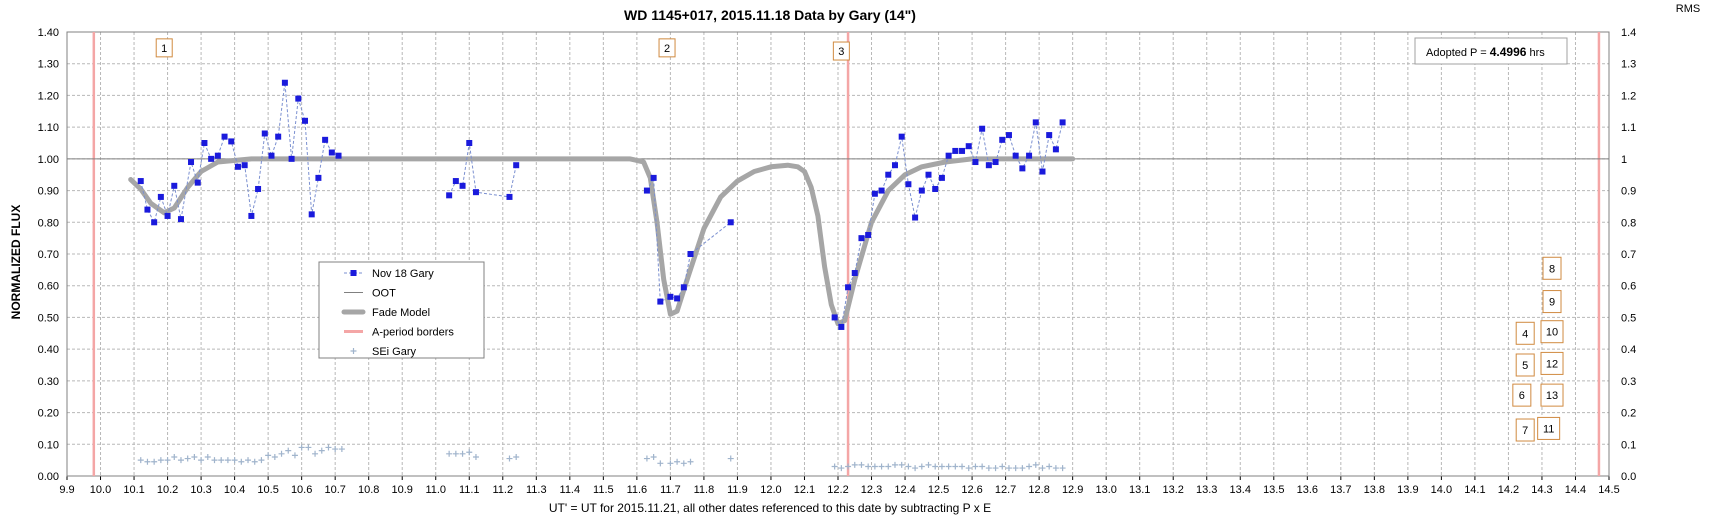  I want to click on y-tick-label: 1.00, so click(48, 160).